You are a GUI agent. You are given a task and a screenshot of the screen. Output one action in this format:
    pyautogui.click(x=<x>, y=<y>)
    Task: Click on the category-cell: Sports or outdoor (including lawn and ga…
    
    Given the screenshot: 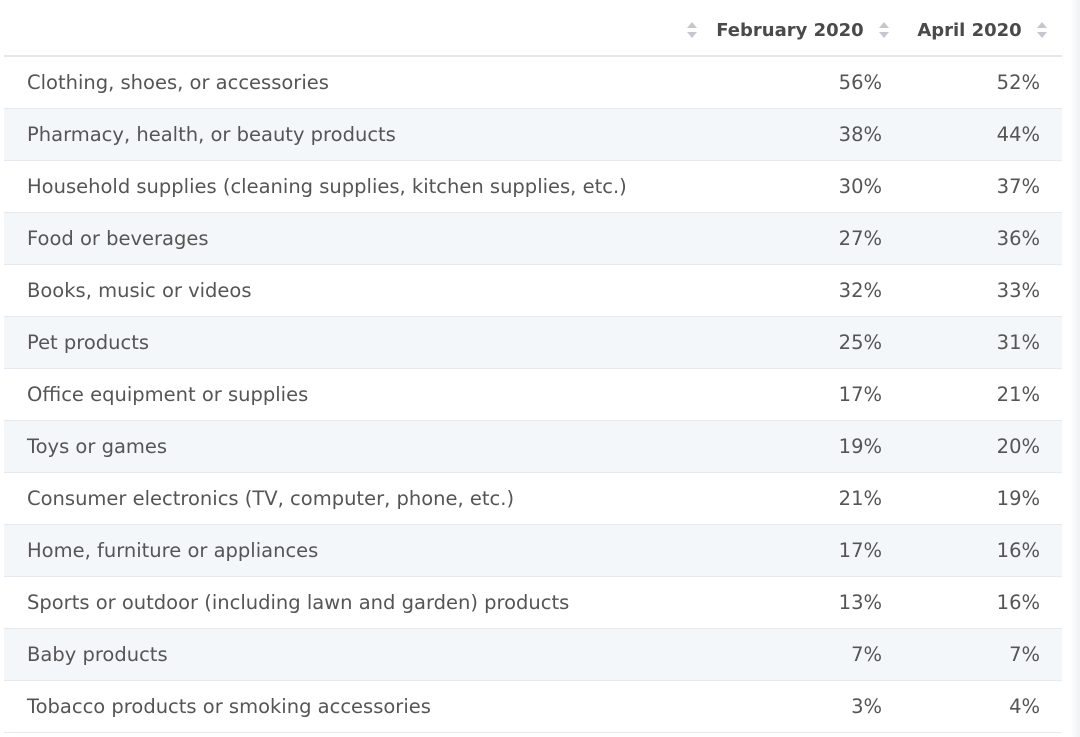 What is the action you would take?
    pyautogui.click(x=298, y=602)
    